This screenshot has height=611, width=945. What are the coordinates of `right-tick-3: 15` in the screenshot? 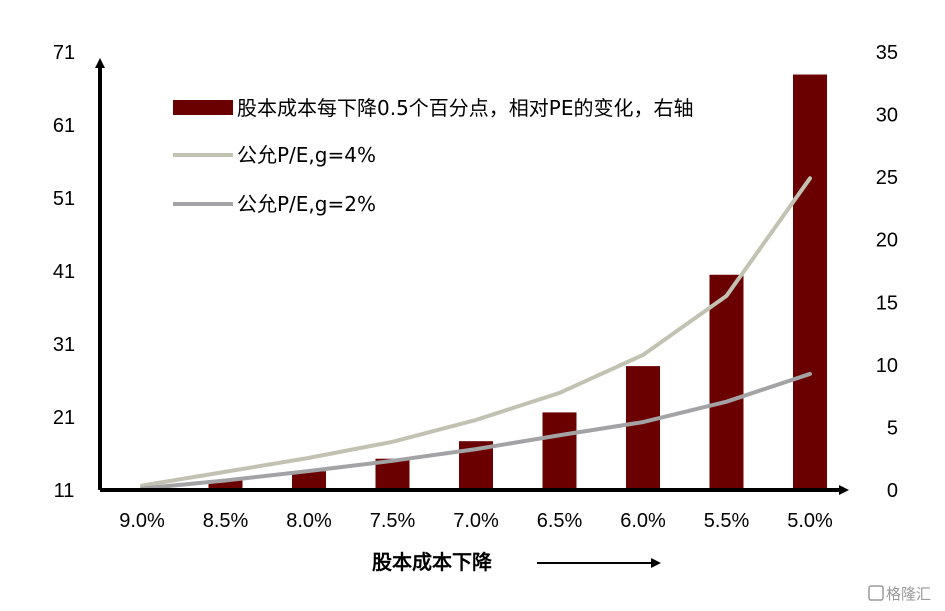 It's located at (887, 303).